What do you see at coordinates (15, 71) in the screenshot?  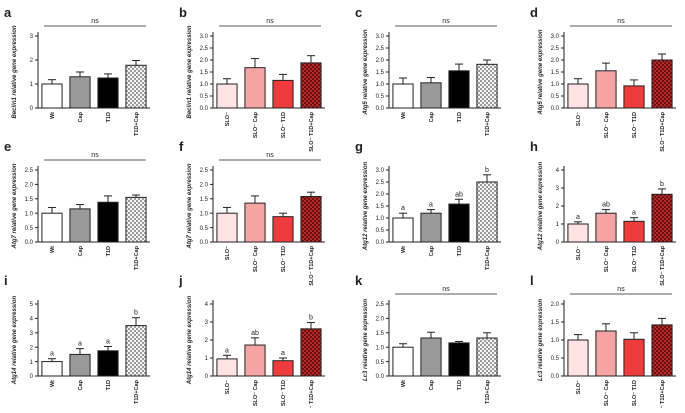 I see `panel-a-ylabel: Beclin1 relative gene expression` at bounding box center [15, 71].